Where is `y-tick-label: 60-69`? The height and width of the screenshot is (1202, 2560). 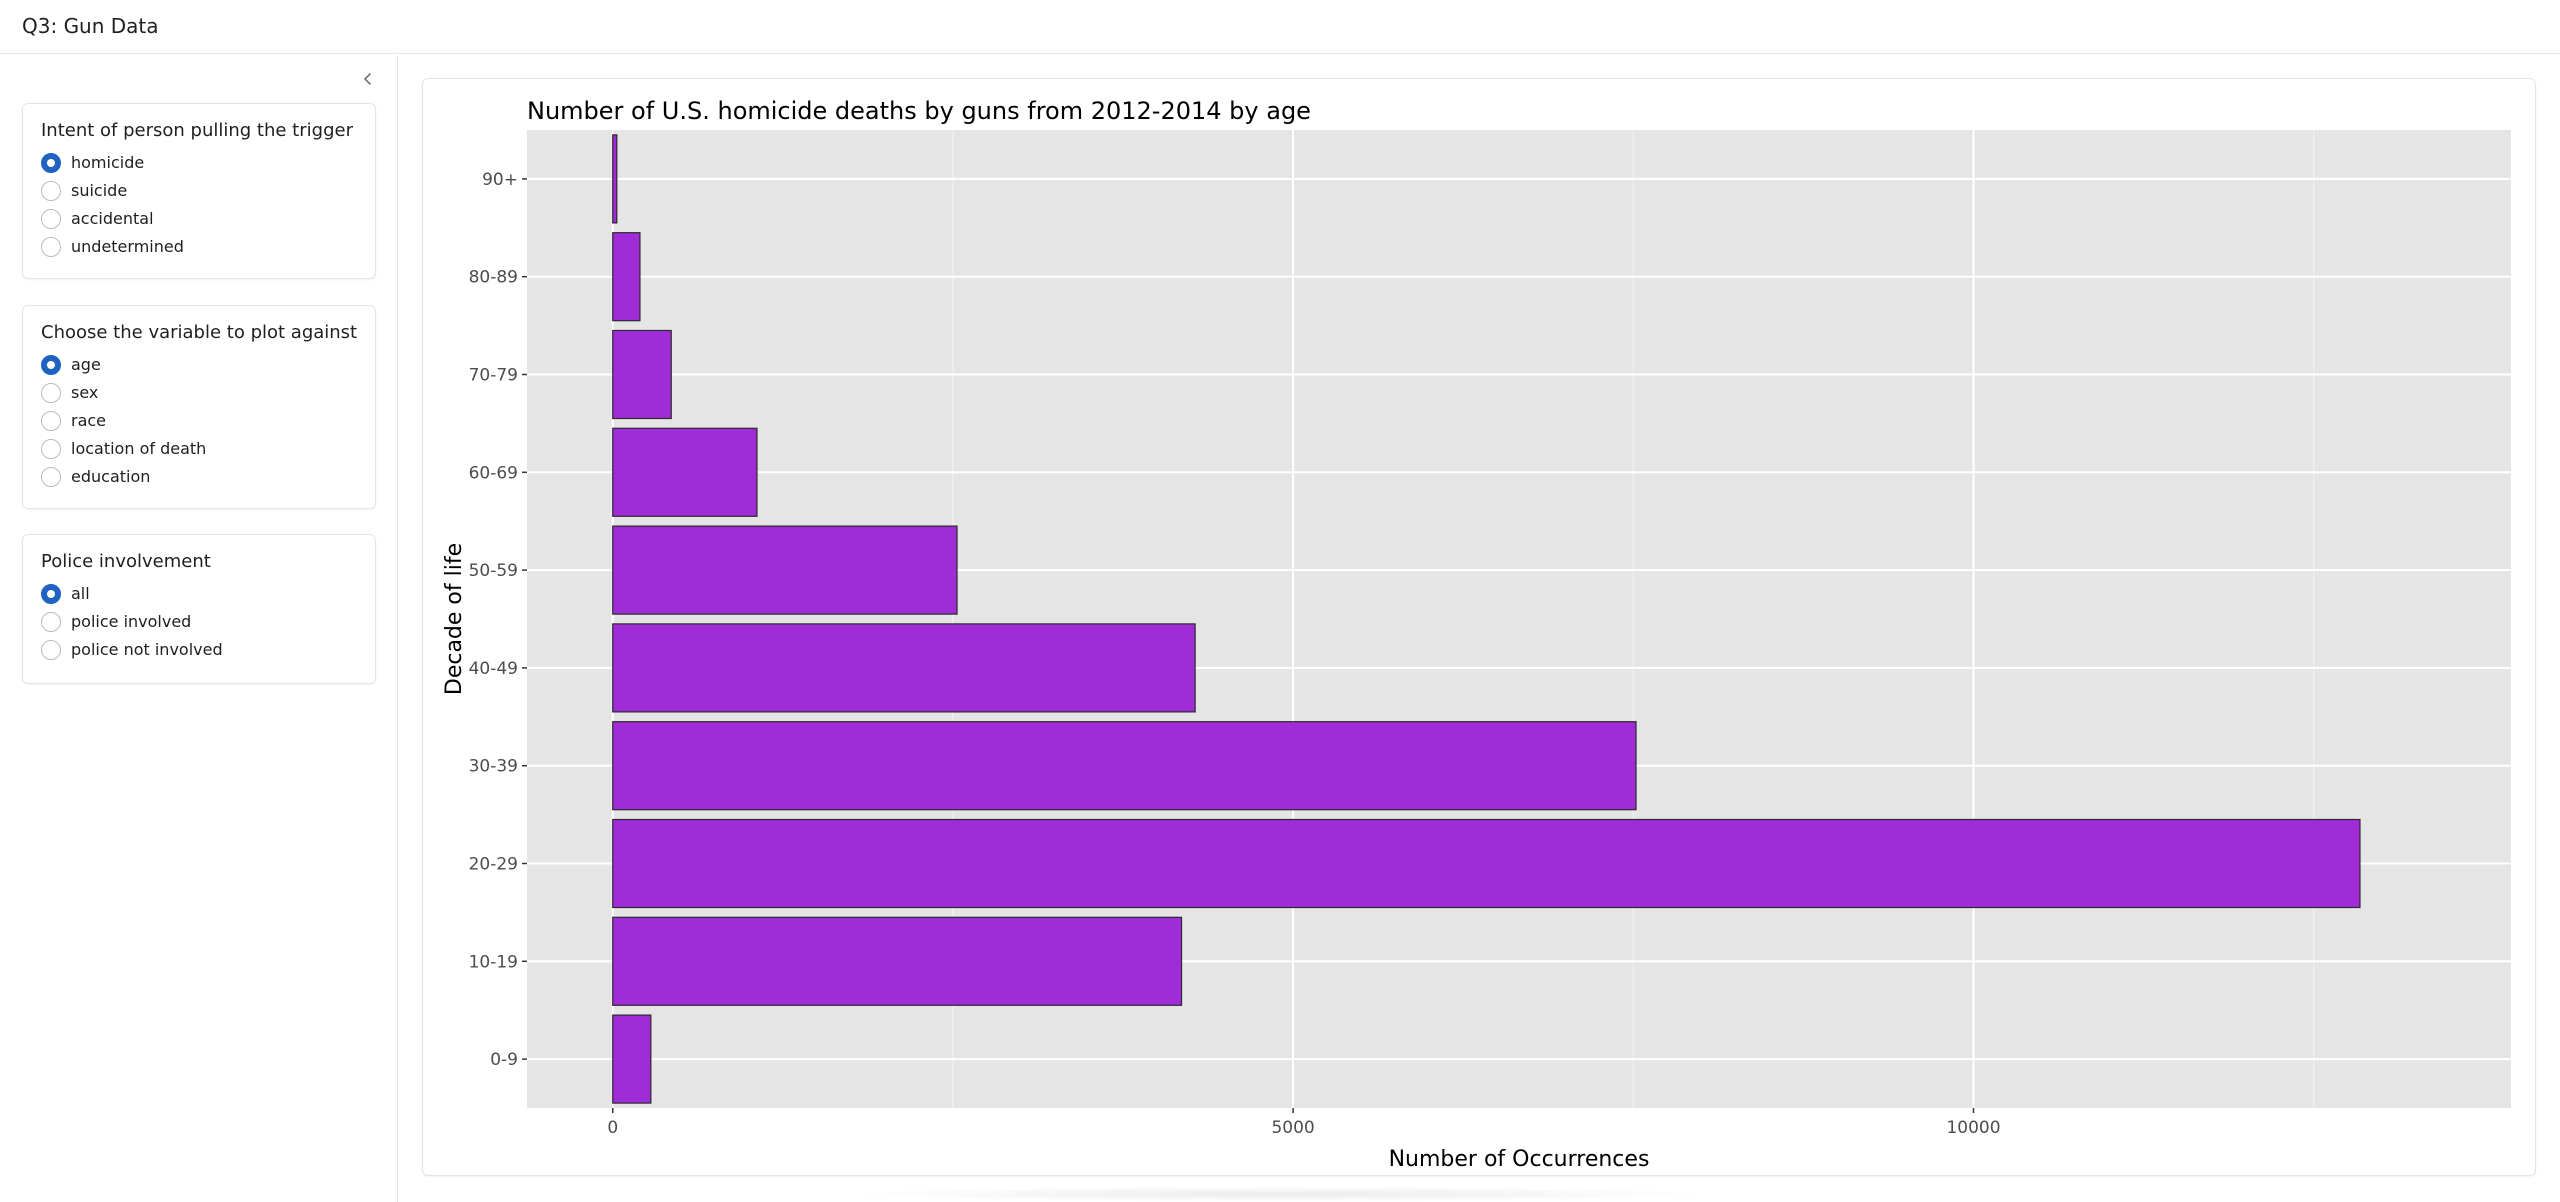 y-tick-label: 60-69 is located at coordinates (493, 473).